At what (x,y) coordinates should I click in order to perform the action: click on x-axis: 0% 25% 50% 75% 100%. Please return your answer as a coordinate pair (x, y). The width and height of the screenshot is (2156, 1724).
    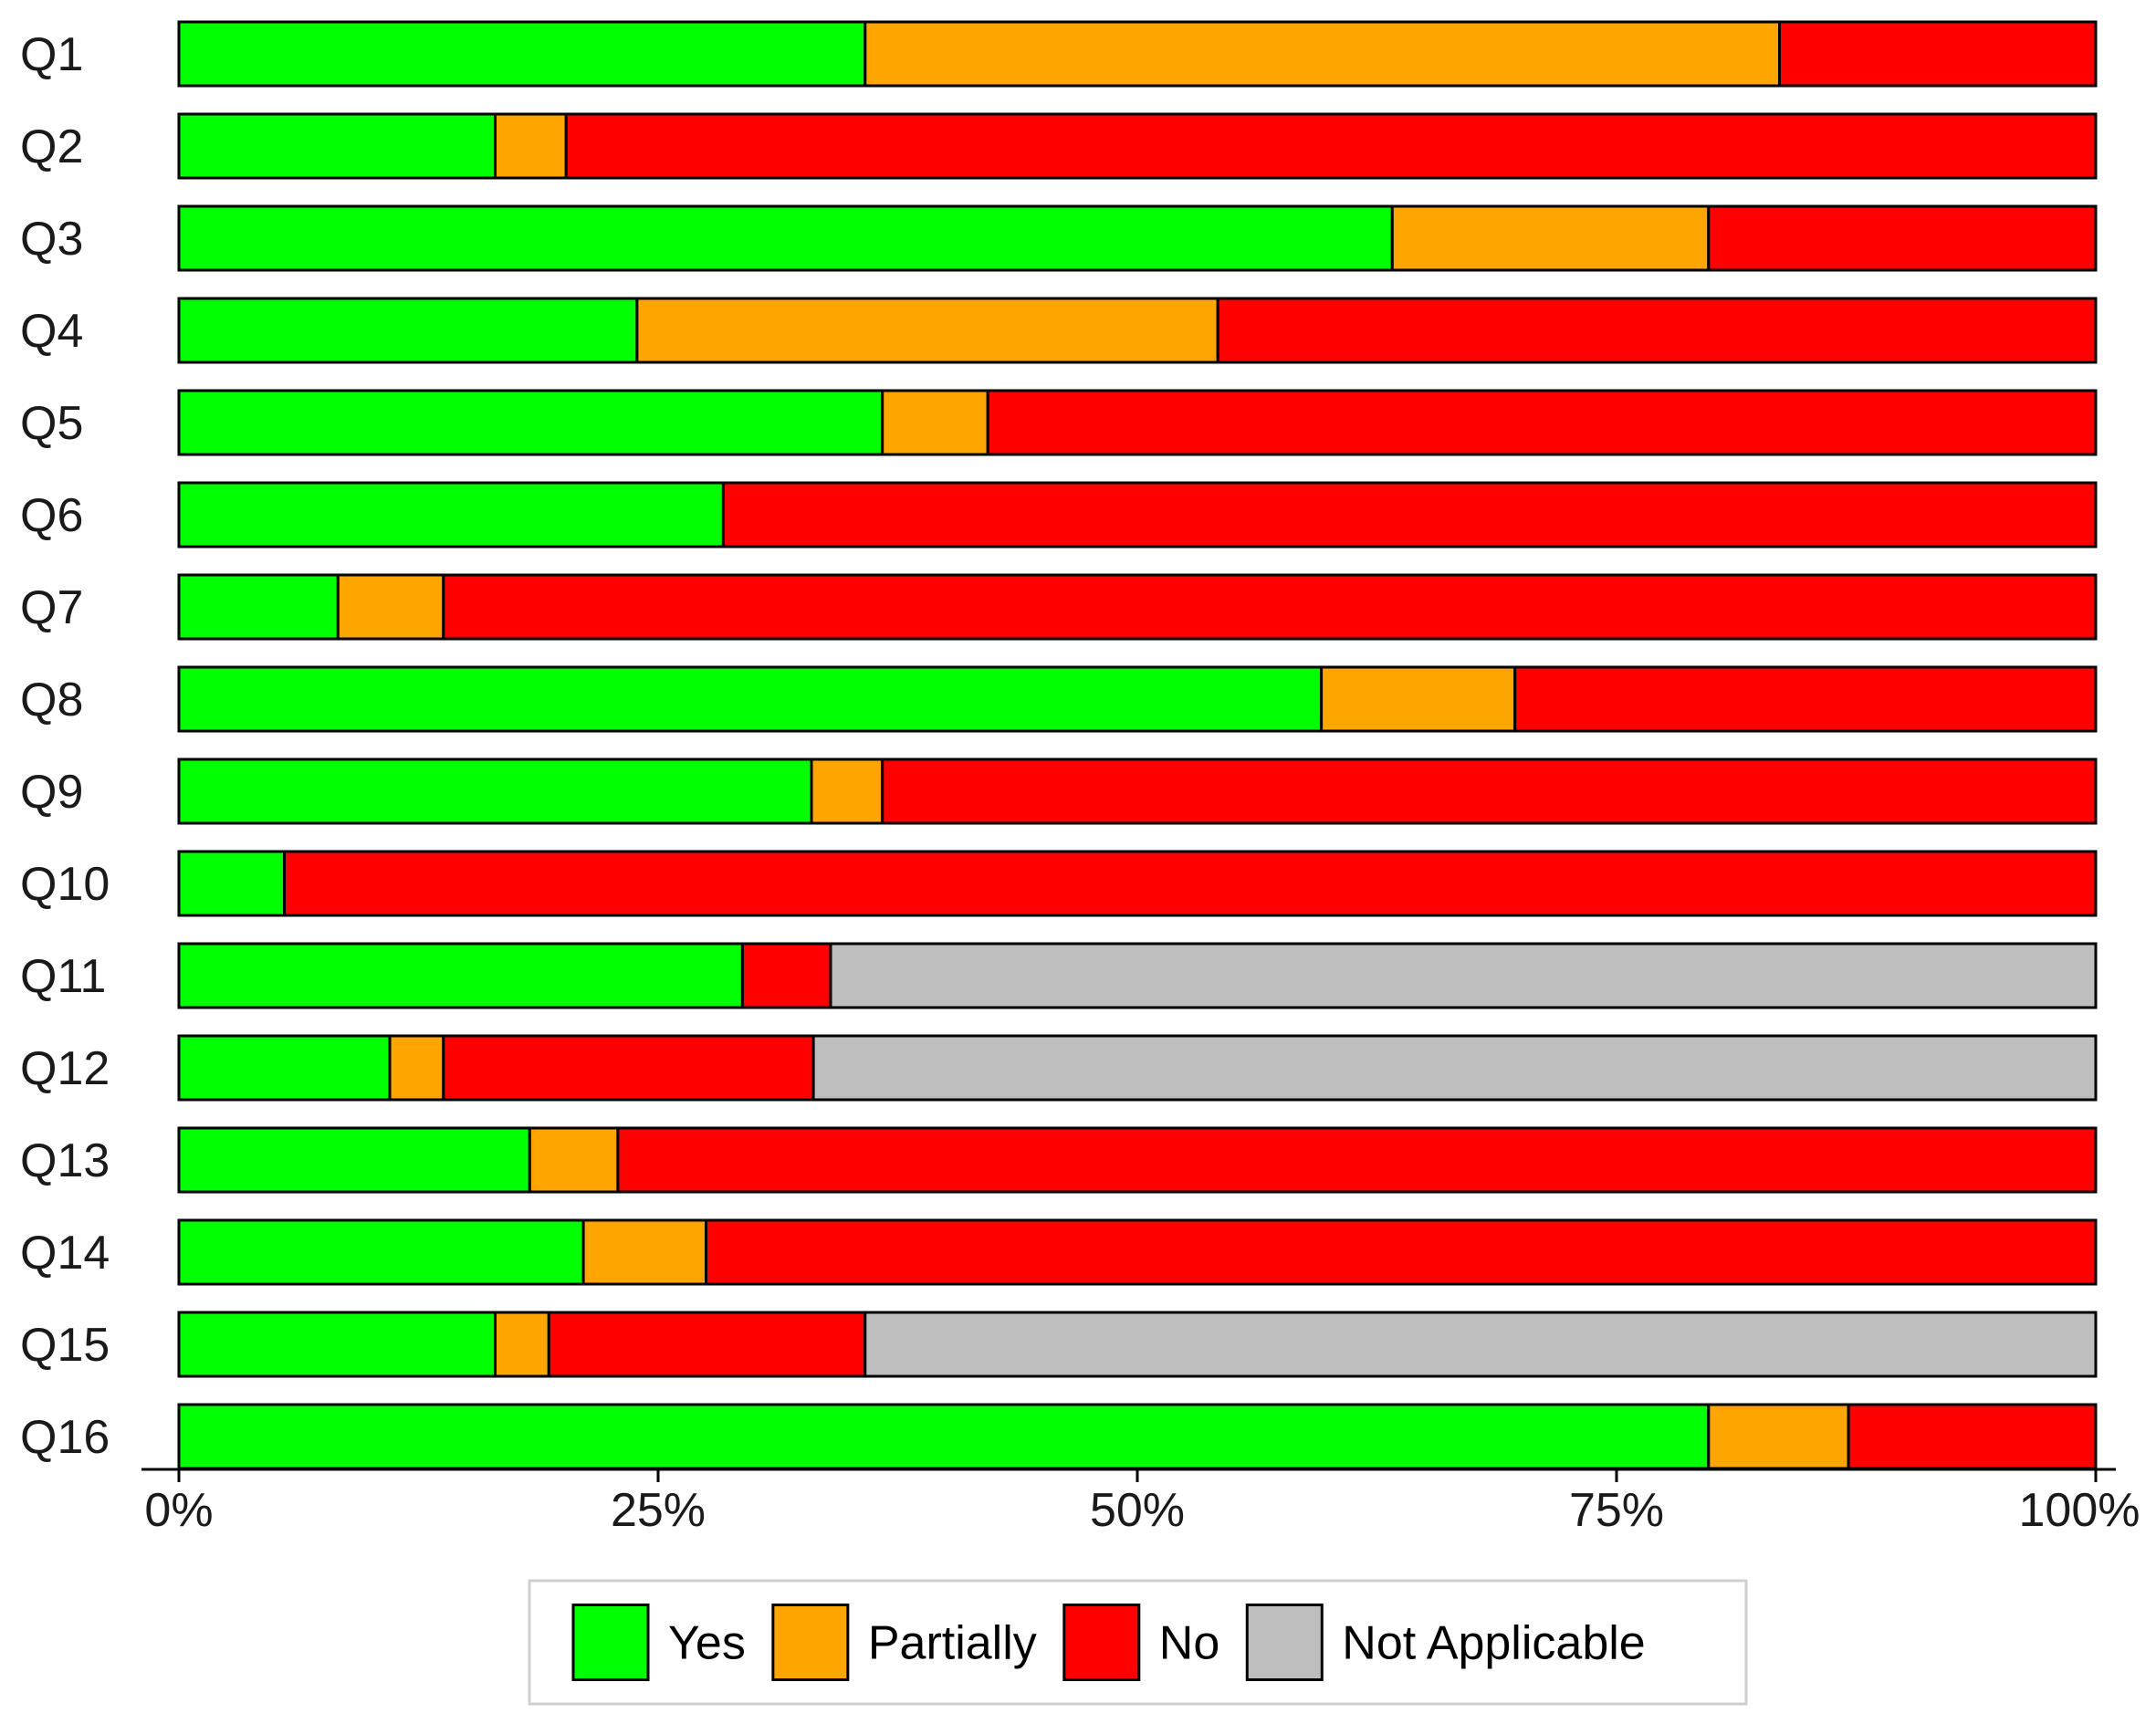
    Looking at the image, I should click on (1141, 1502).